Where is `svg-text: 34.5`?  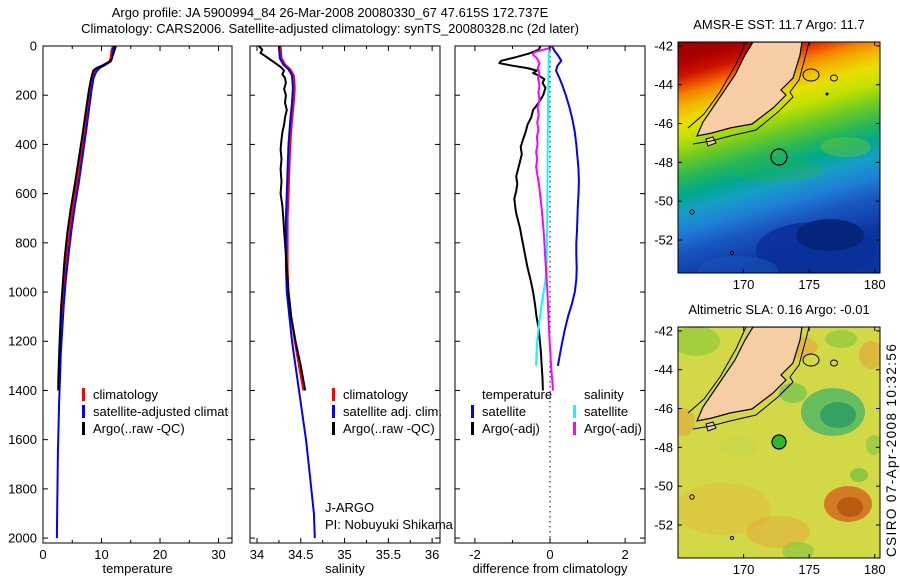
svg-text: 34.5 is located at coordinates (300, 554).